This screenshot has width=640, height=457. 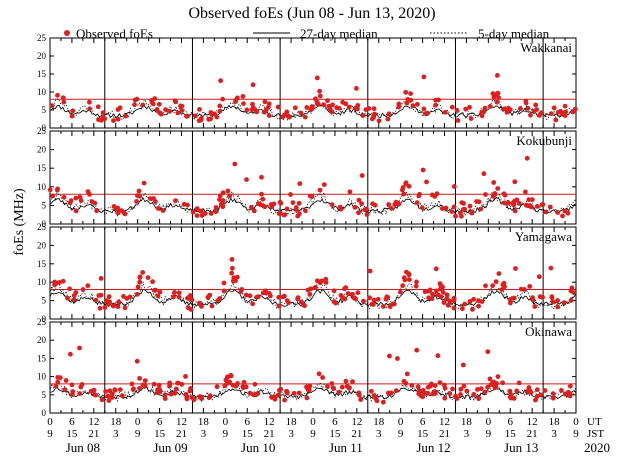 What do you see at coordinates (532, 434) in the screenshot?
I see `x-tick-jst: 21` at bounding box center [532, 434].